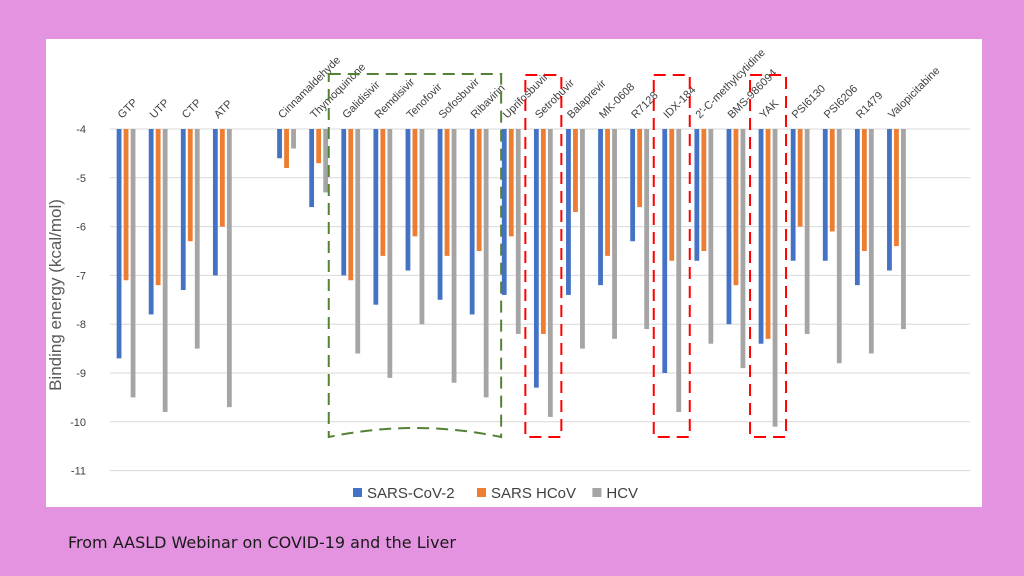 This screenshot has height=576, width=1024. I want to click on category-label: Valopicitabine, so click(914, 93).